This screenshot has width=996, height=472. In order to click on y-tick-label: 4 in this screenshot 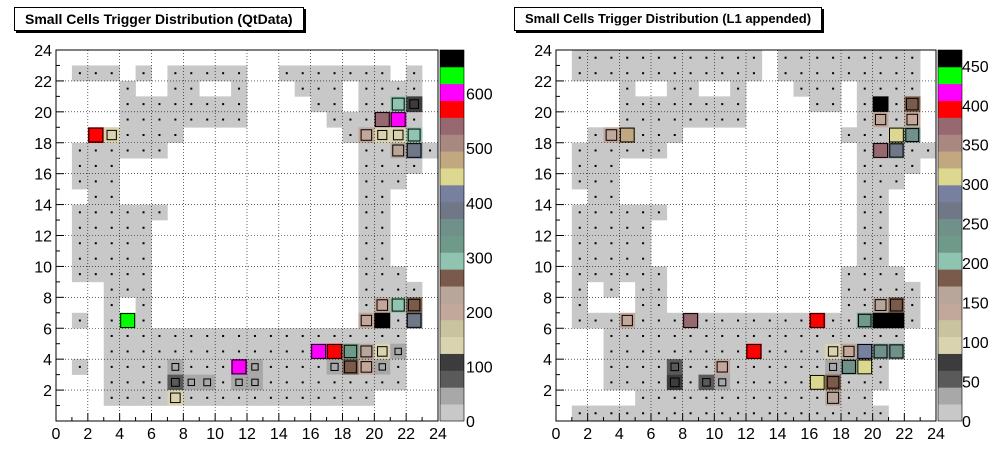, I will do `click(547, 360)`.